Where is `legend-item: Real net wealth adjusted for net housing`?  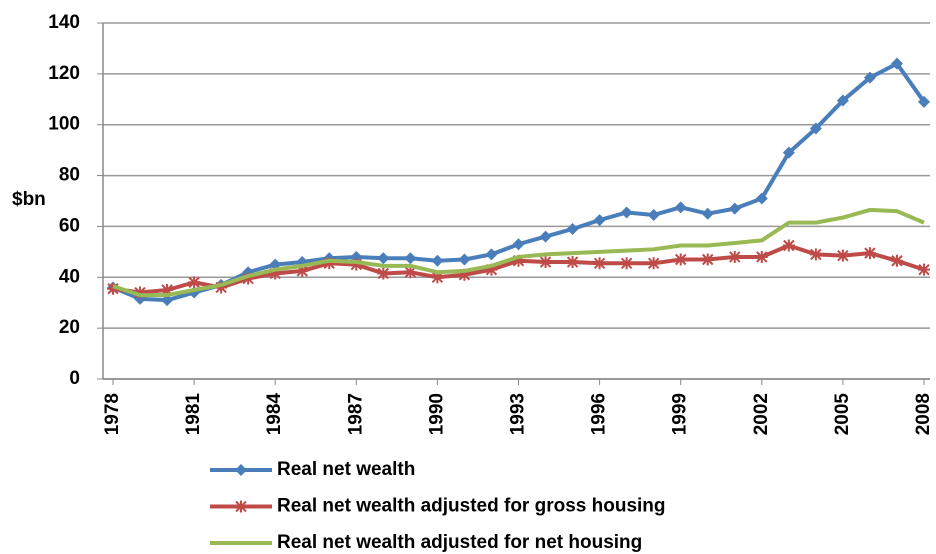 legend-item: Real net wealth adjusted for net housing is located at coordinates (426, 542).